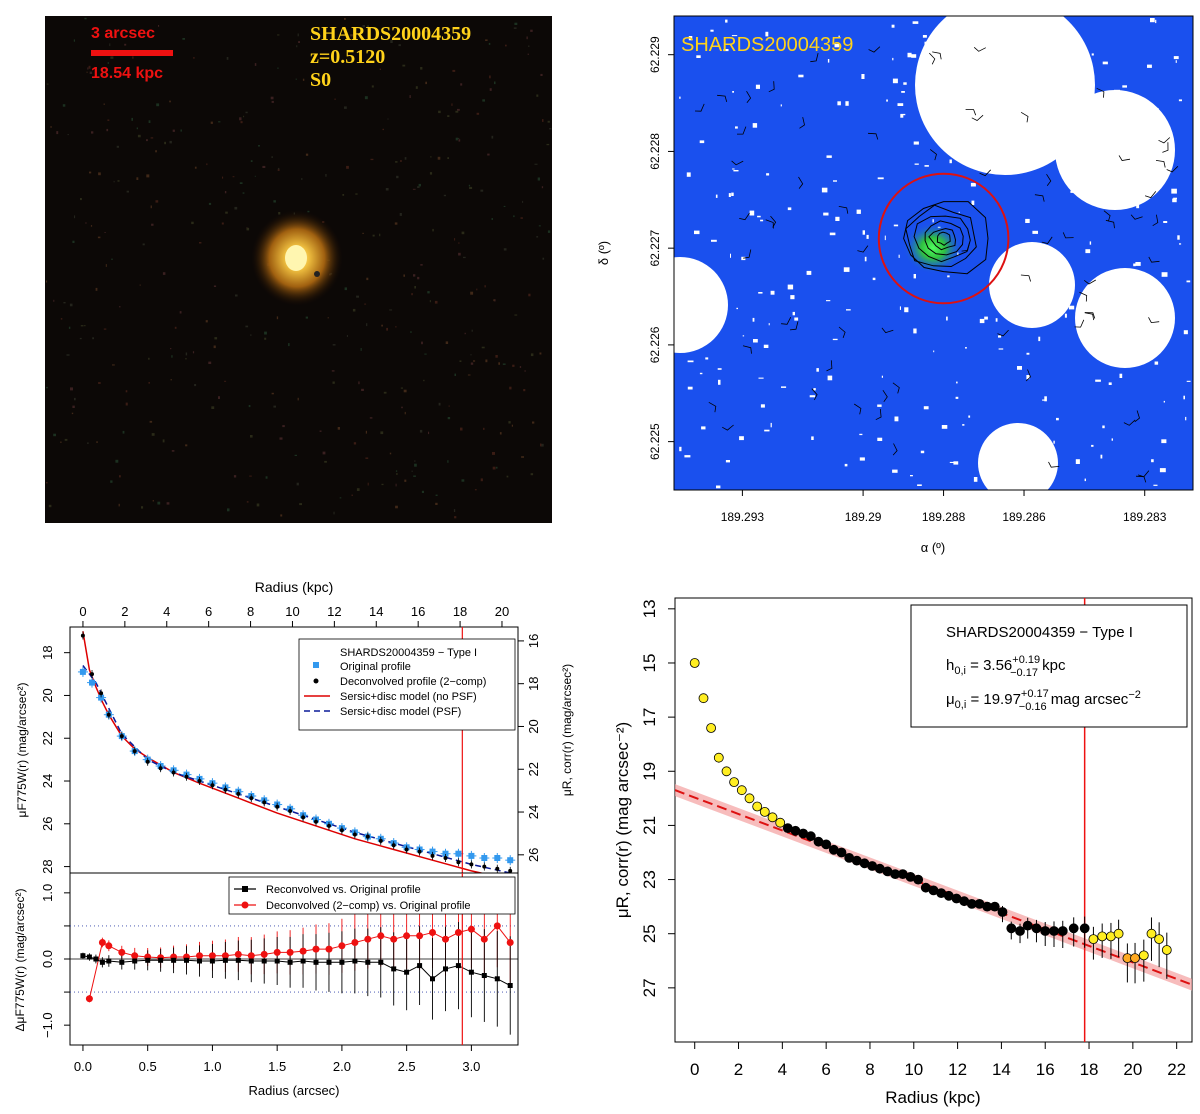 This screenshot has height=1114, width=1200. Describe the element at coordinates (445, 969) in the screenshot. I see `reconv-resid-point` at that location.